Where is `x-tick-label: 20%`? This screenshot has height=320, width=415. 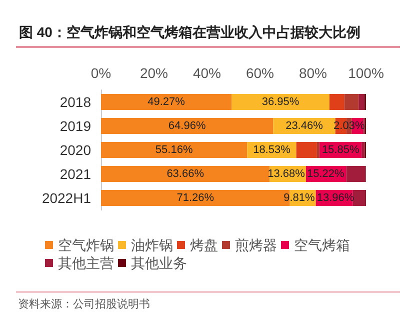 x-tick-label: 20% is located at coordinates (154, 73).